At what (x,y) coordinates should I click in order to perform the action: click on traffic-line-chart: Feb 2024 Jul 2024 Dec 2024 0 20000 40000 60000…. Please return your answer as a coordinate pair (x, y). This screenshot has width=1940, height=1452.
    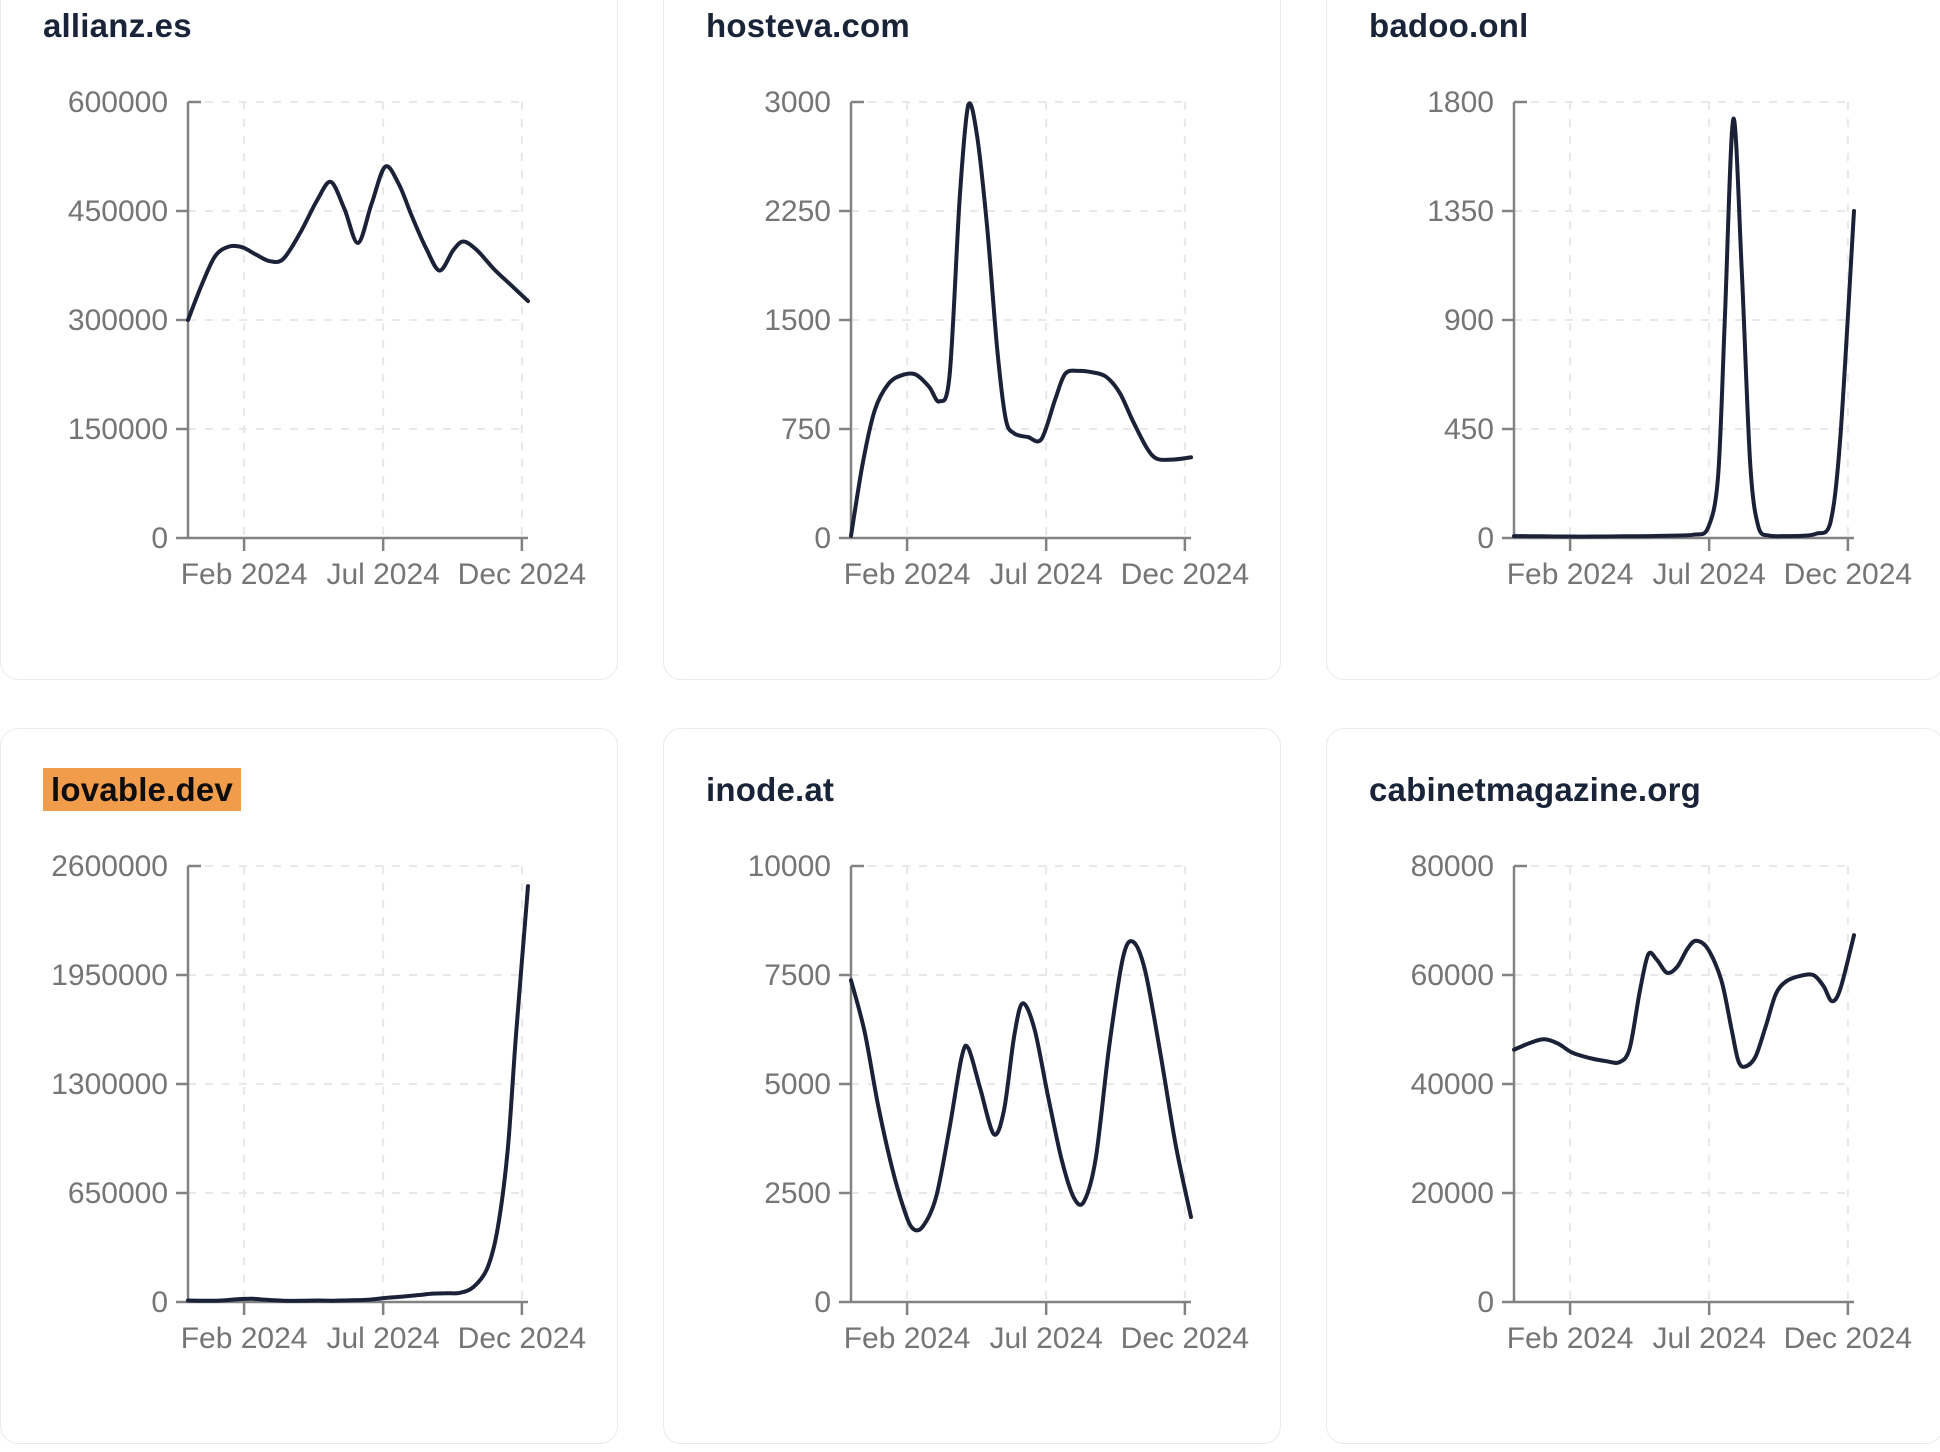
    Looking at the image, I should click on (1662, 1102).